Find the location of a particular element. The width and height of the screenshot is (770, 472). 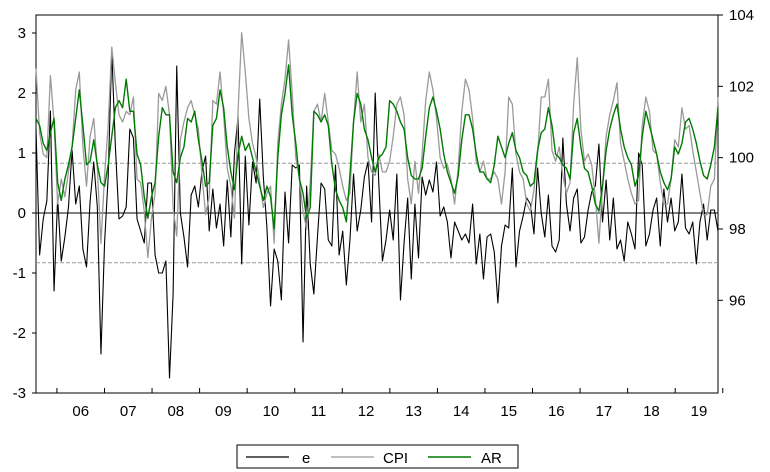

x-tick-label: 10 is located at coordinates (271, 411).